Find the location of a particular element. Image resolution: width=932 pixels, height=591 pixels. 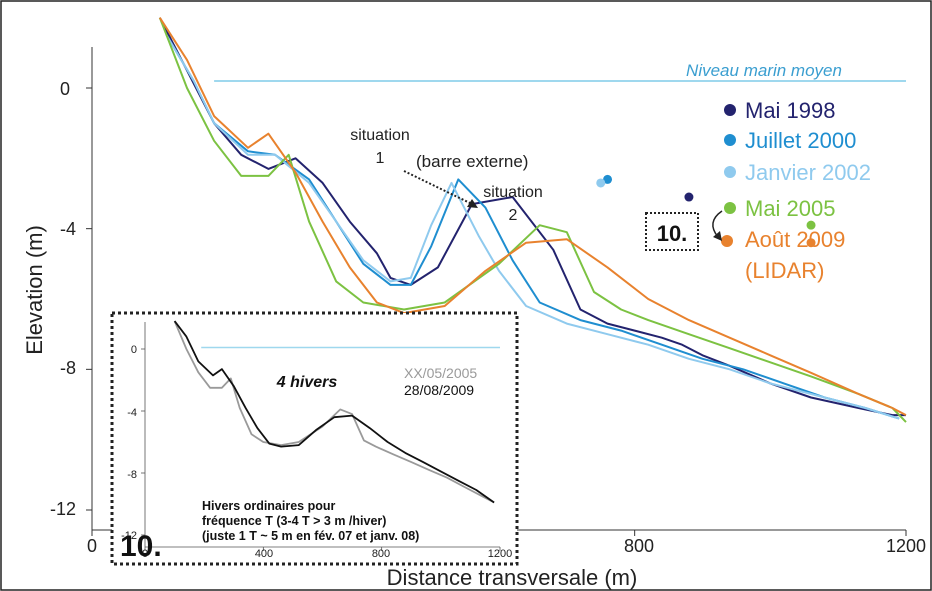

inset-y-tick-label: -4 is located at coordinates (132, 413).